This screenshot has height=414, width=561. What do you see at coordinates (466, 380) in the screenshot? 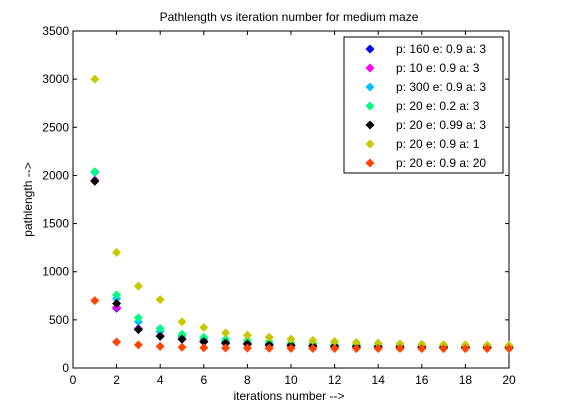
I see `x-tick-label: 18` at bounding box center [466, 380].